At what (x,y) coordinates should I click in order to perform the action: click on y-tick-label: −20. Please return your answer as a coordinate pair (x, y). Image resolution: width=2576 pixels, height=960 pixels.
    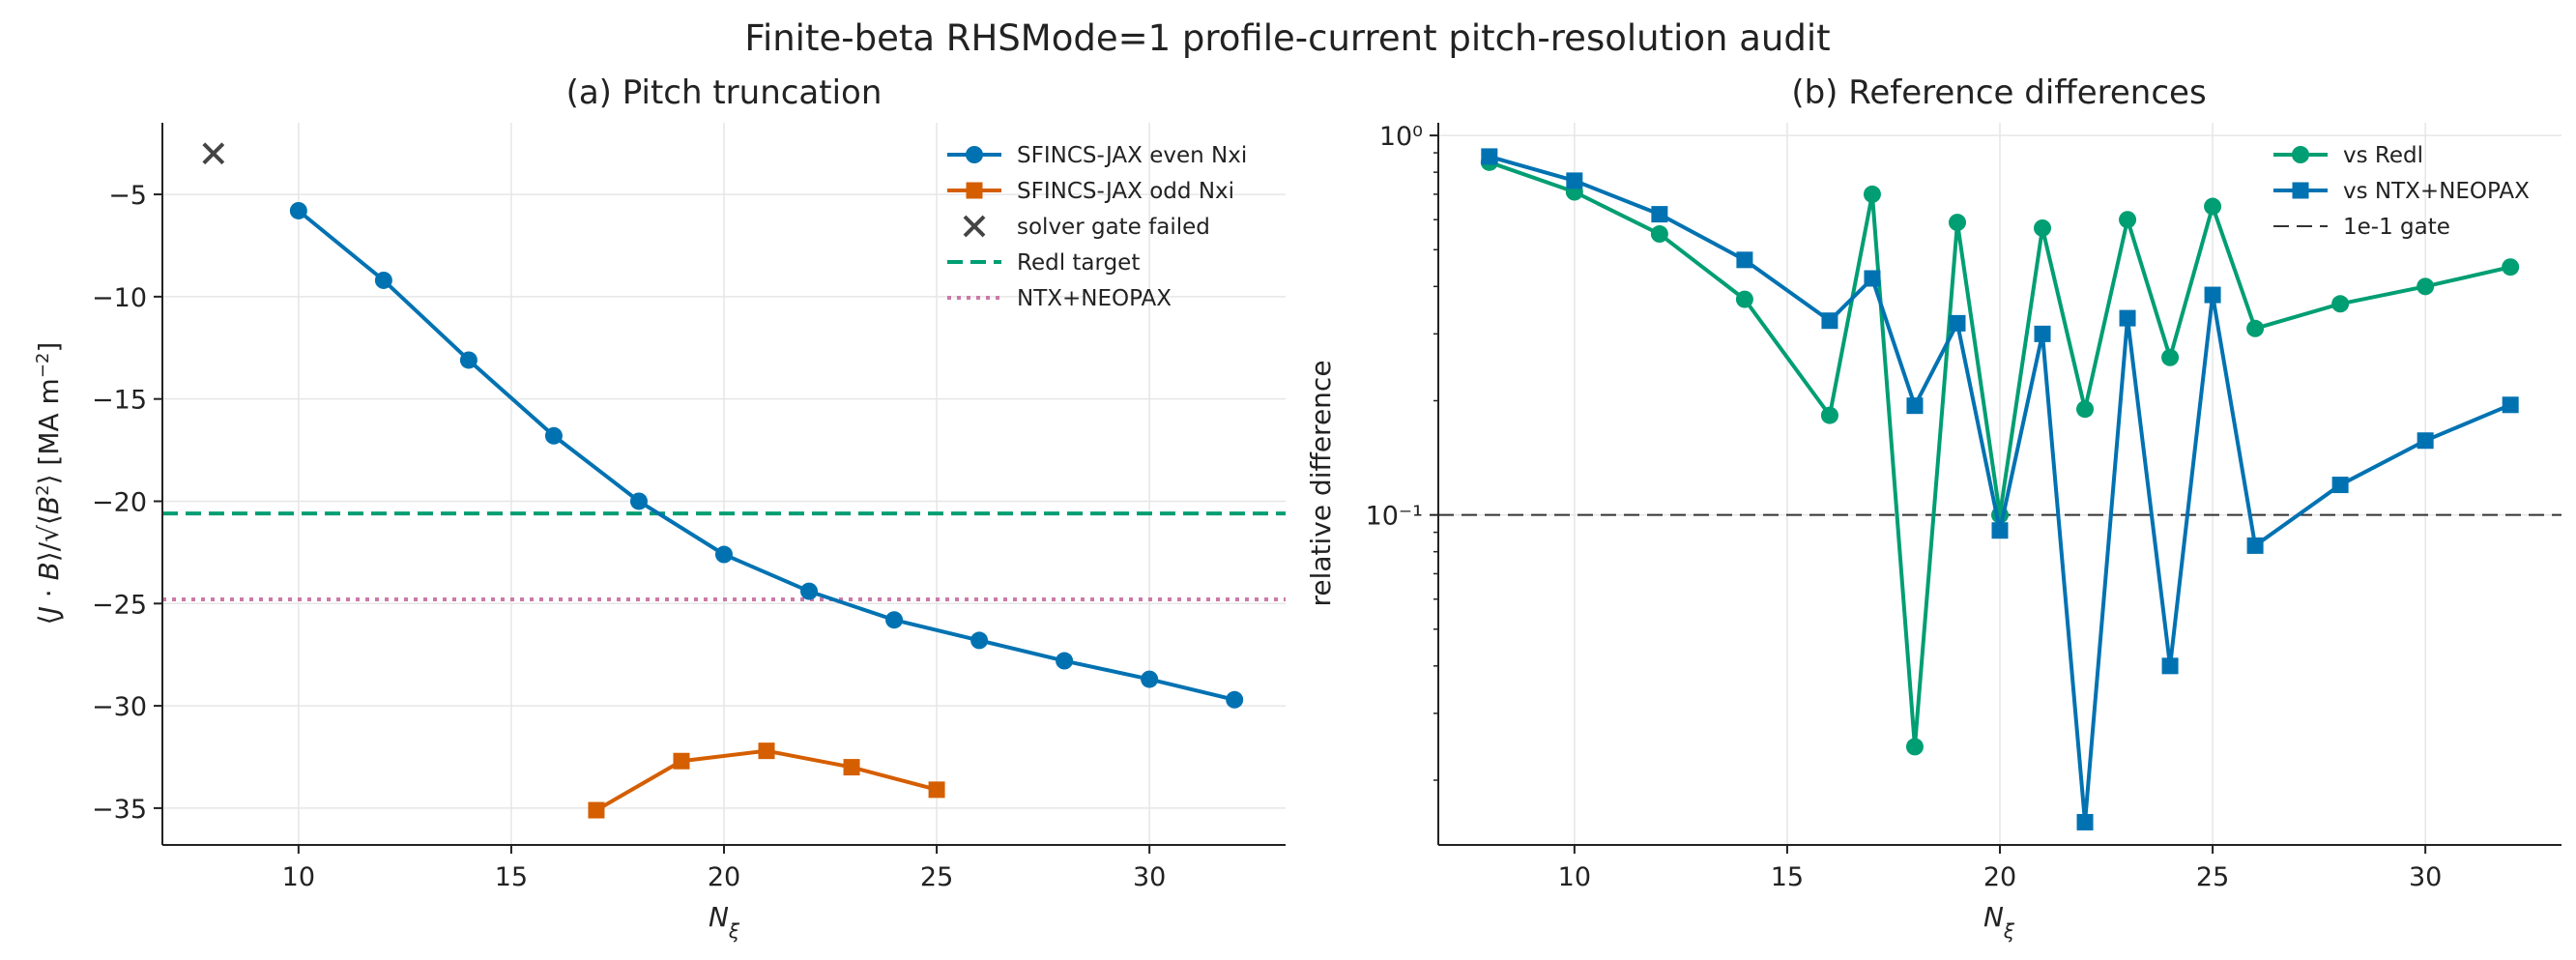
    Looking at the image, I should click on (119, 502).